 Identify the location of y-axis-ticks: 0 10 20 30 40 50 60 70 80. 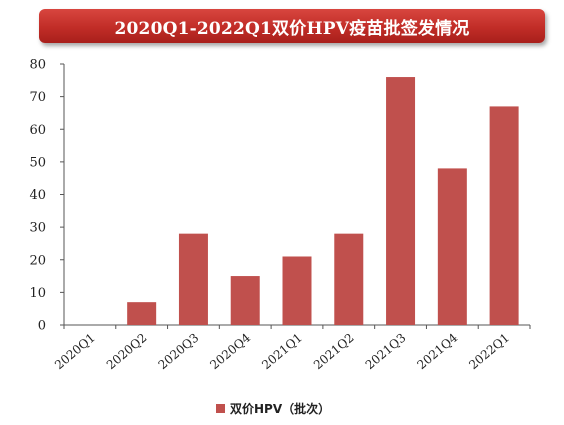
(46, 196).